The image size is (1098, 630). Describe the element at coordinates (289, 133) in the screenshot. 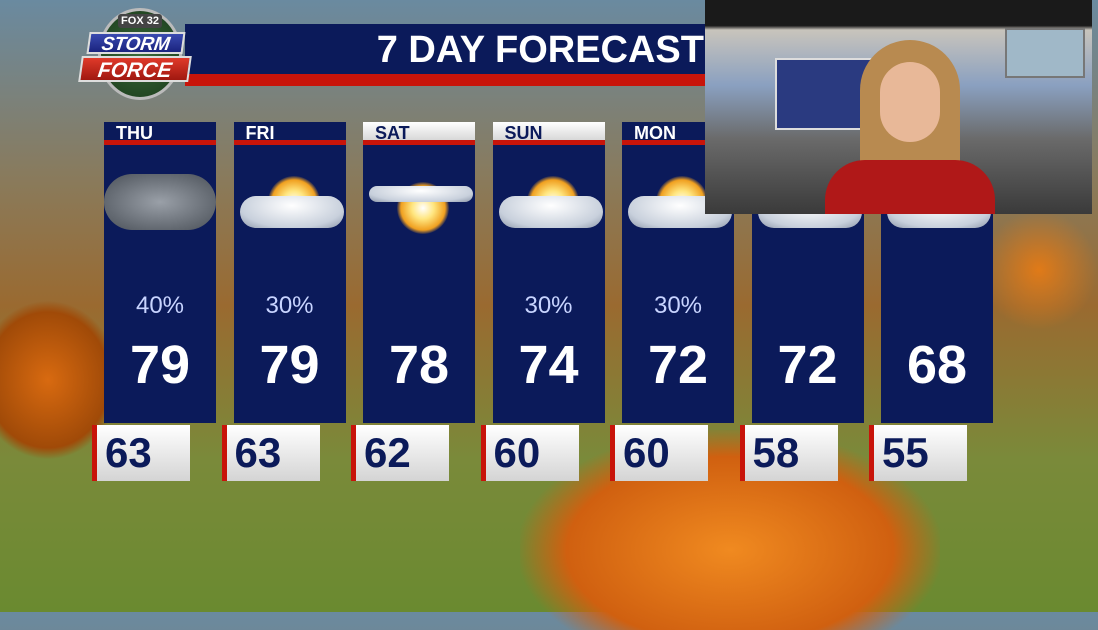

I see `day-label: FRI` at that location.